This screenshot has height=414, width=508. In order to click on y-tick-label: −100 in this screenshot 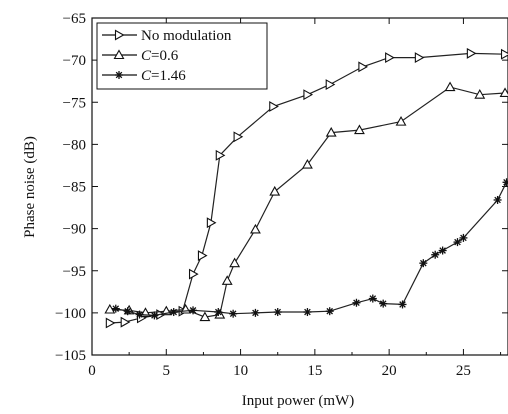, I will do `click(70, 314)`.